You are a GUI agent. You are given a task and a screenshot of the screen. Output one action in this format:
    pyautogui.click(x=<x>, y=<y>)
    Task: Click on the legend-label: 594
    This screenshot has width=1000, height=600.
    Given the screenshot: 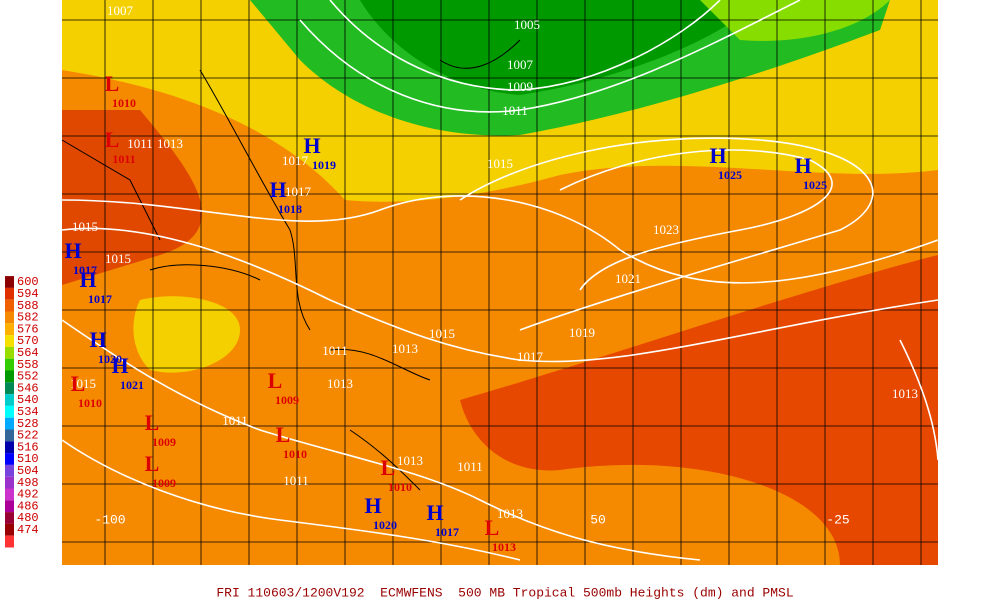 What is the action you would take?
    pyautogui.click(x=28, y=294)
    